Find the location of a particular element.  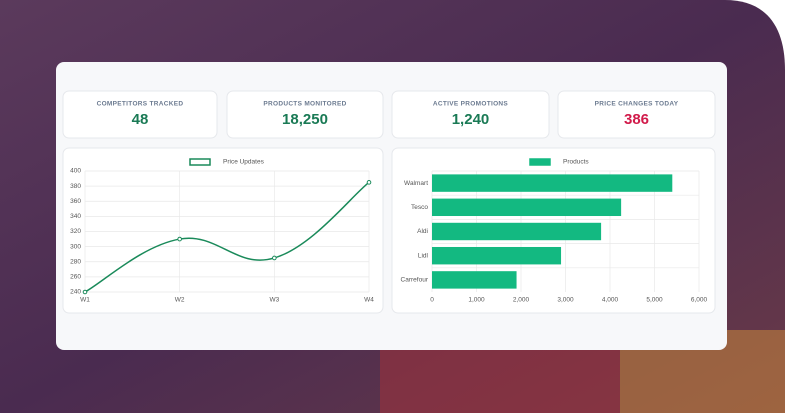

x-tick-label: 4,000 is located at coordinates (610, 300).